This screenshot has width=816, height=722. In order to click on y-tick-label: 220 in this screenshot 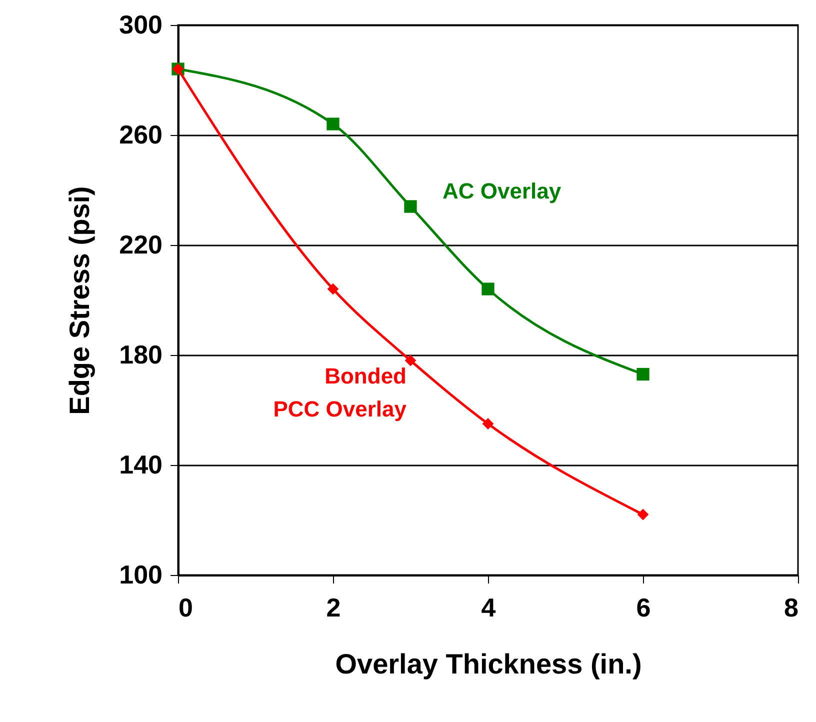, I will do `click(140, 245)`.